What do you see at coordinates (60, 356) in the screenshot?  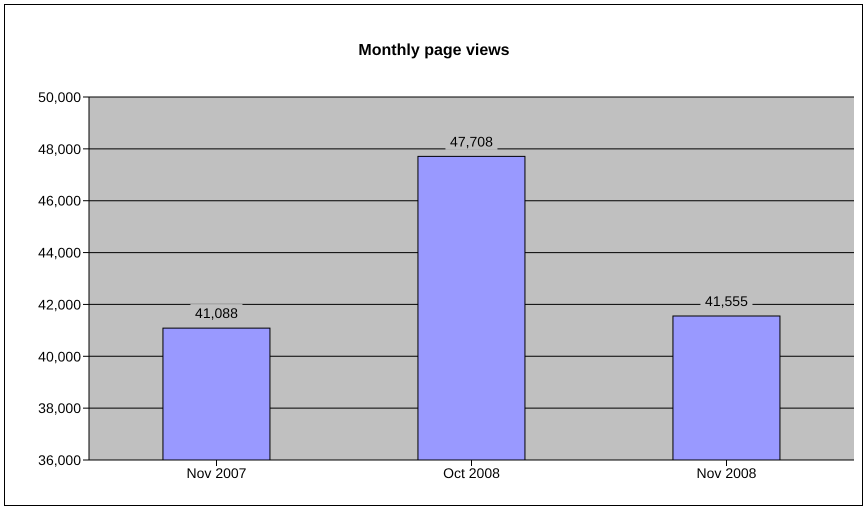 I see `y-tick-label: 40,000` at bounding box center [60, 356].